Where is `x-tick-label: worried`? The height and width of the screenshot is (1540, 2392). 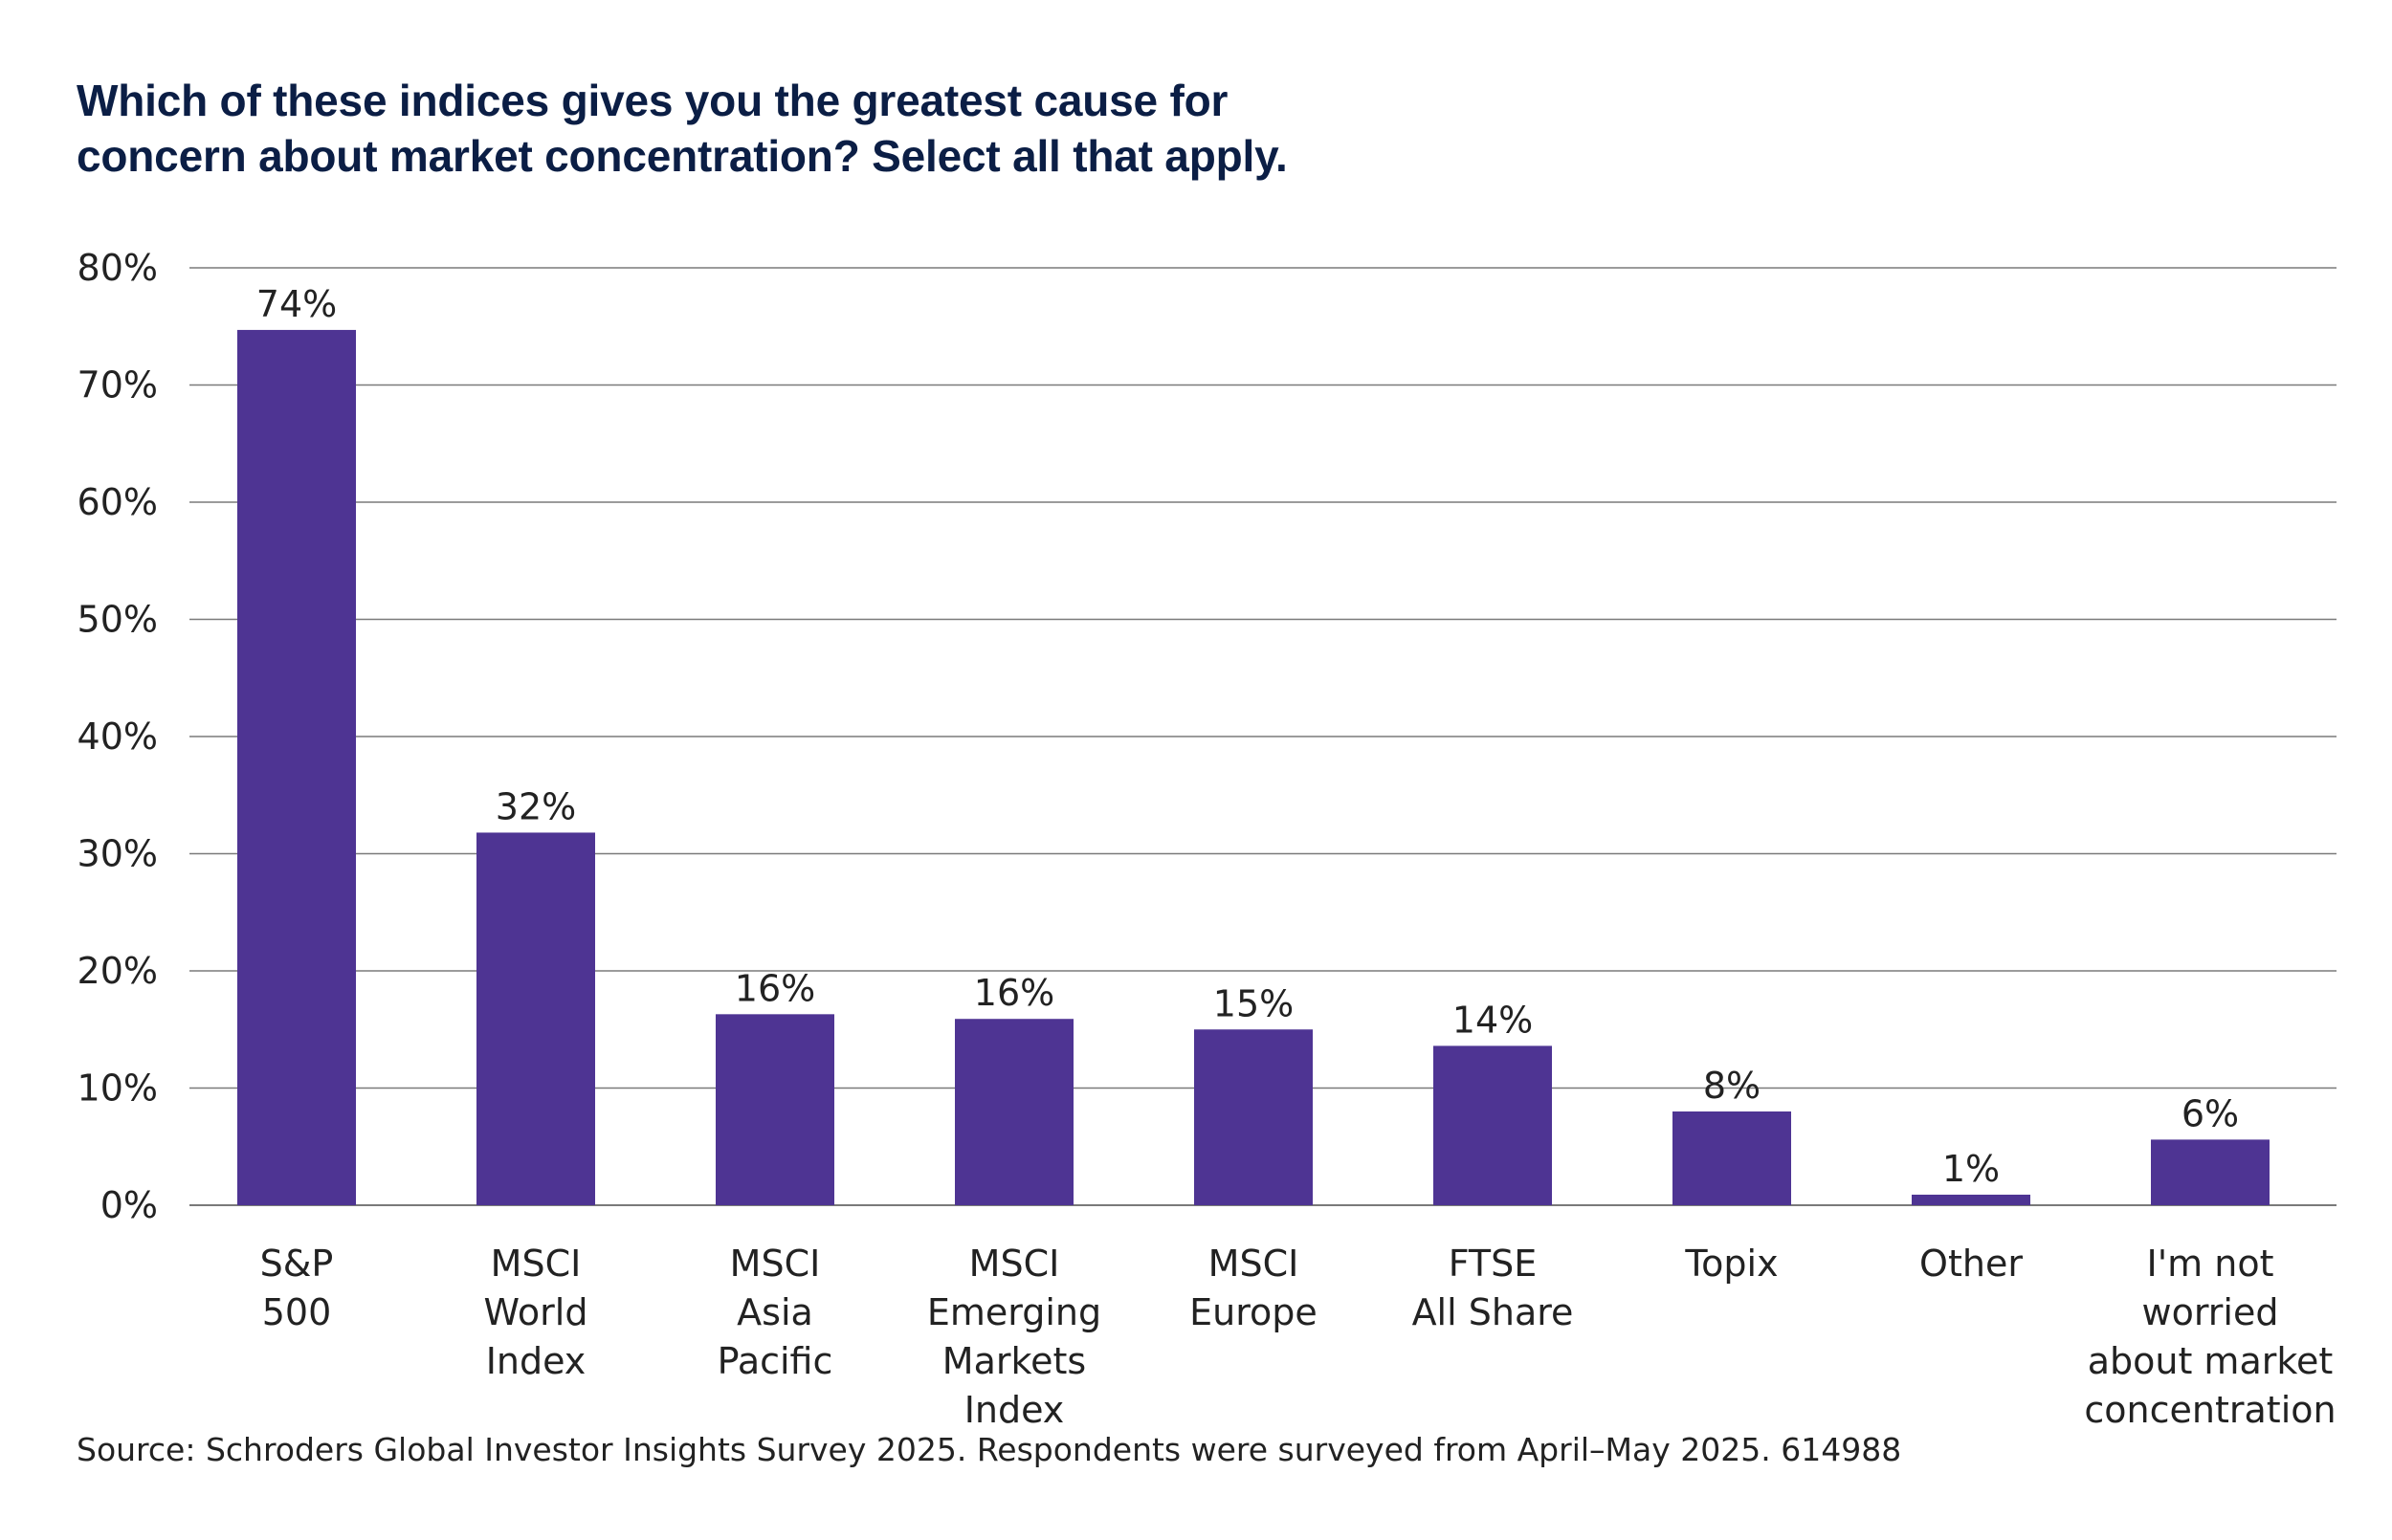
x-tick-label: worried is located at coordinates (2210, 1312).